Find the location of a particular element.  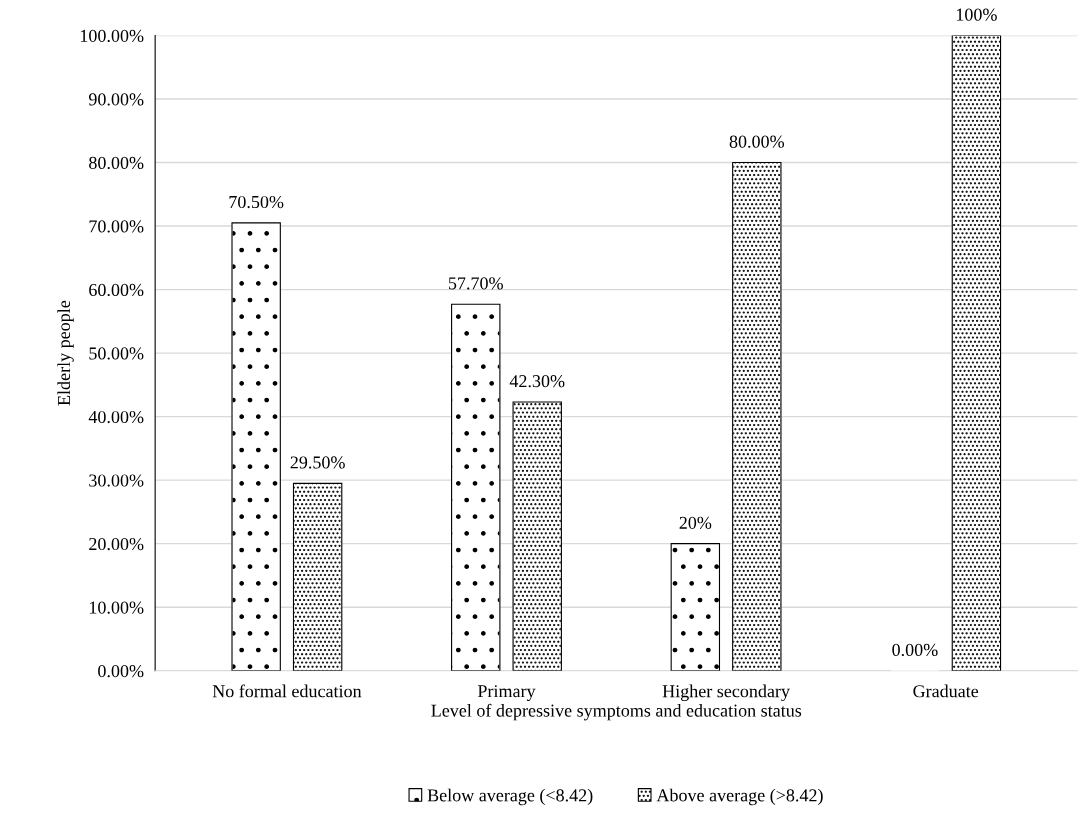

legend-label: Below average (<8.42) is located at coordinates (510, 797).